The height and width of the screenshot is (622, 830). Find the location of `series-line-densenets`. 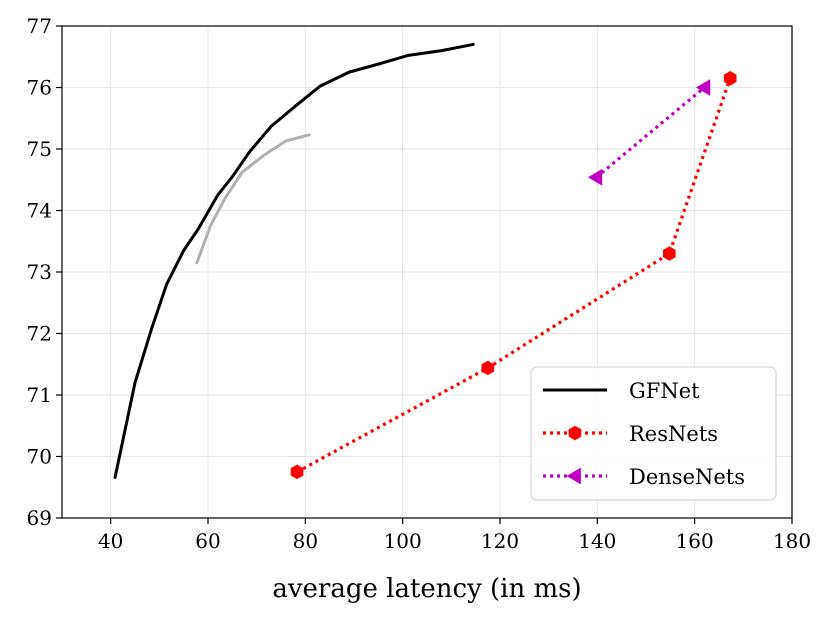

series-line-densenets is located at coordinates (650, 132).